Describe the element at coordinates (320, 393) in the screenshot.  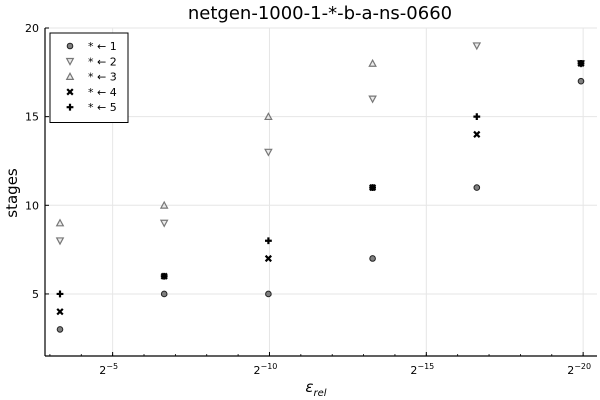
I see `x-axis-label-sub: rel` at that location.